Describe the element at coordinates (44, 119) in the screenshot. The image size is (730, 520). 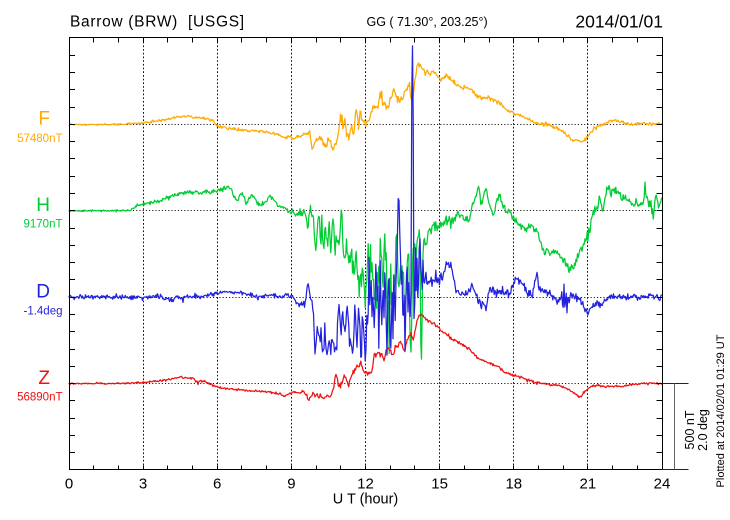
I see `svg-text: F` at that location.